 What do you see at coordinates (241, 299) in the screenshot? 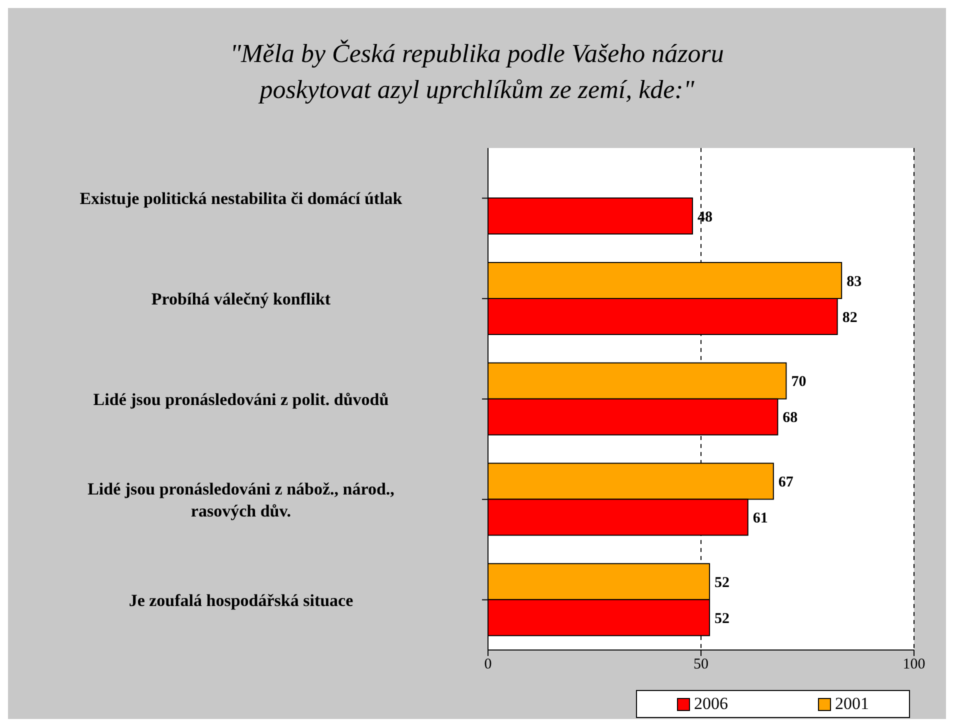
I see `y-tick-label: Probíhá válečný konflikt` at bounding box center [241, 299].